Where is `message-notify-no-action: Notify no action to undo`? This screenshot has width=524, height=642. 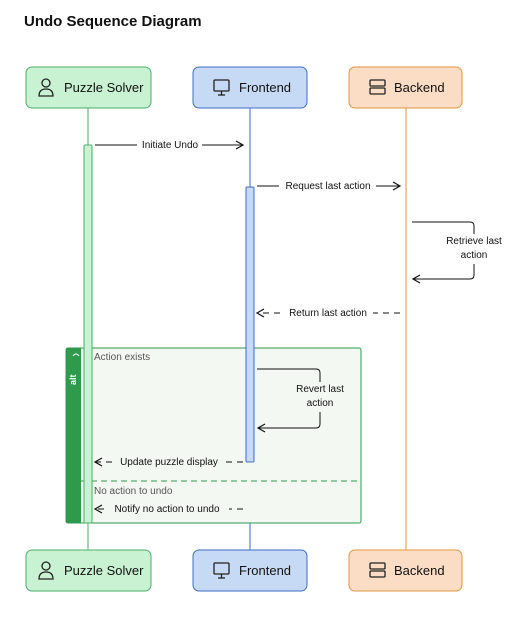 message-notify-no-action: Notify no action to undo is located at coordinates (168, 509).